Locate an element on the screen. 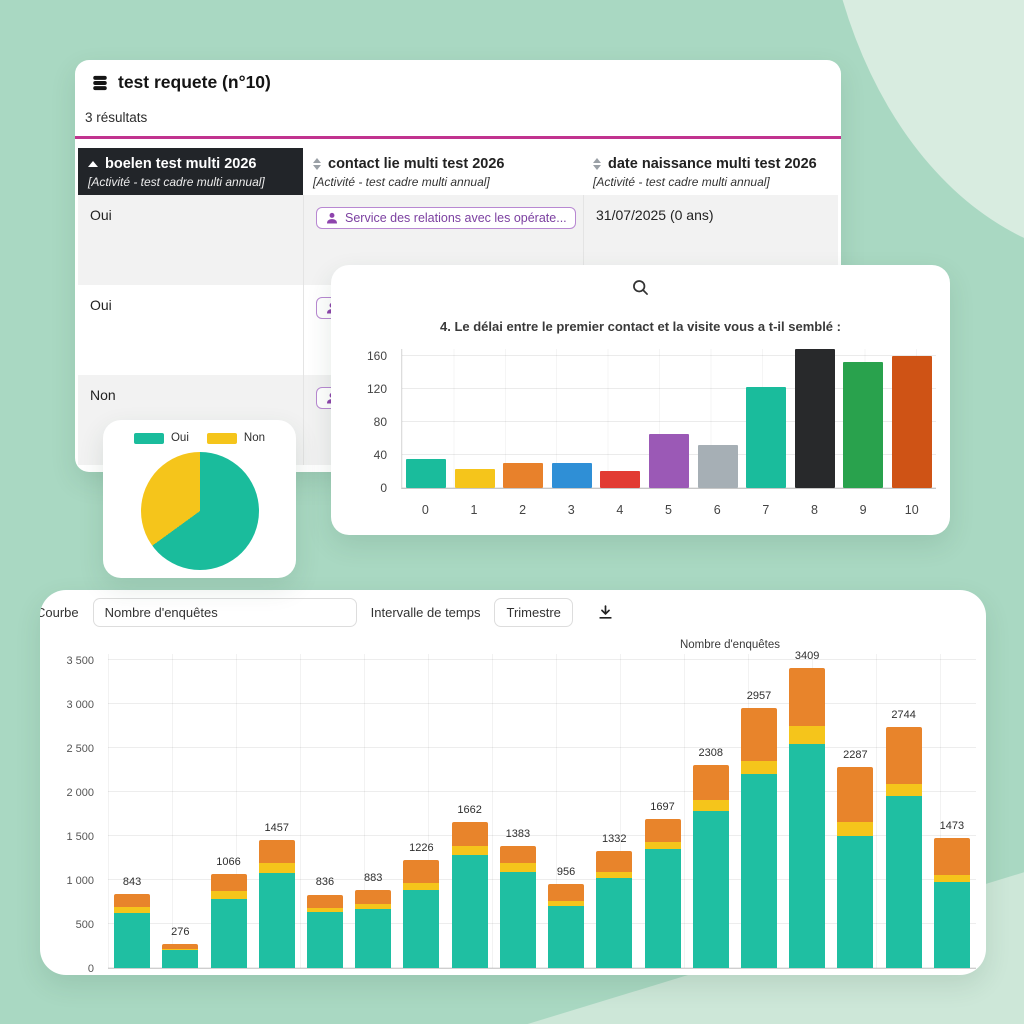 The width and height of the screenshot is (1024, 1024). enquetes-y-tick-label: 500 is located at coordinates (84, 925).